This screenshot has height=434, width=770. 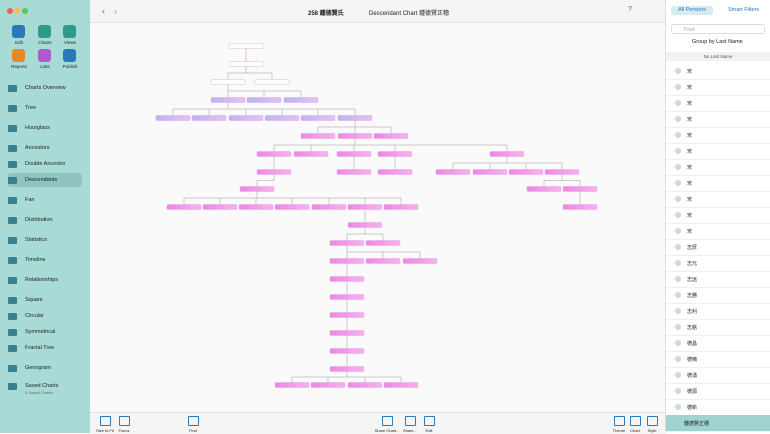 What do you see at coordinates (45, 128) in the screenshot?
I see `sidebar-item: Hourglass` at bounding box center [45, 128].